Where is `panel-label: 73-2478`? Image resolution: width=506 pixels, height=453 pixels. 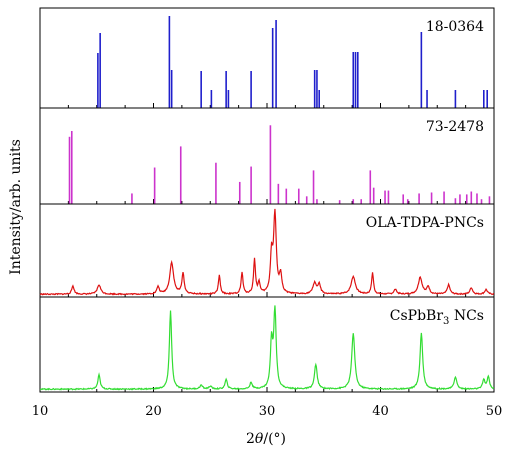
panel-label: 73-2478 is located at coordinates (455, 127).